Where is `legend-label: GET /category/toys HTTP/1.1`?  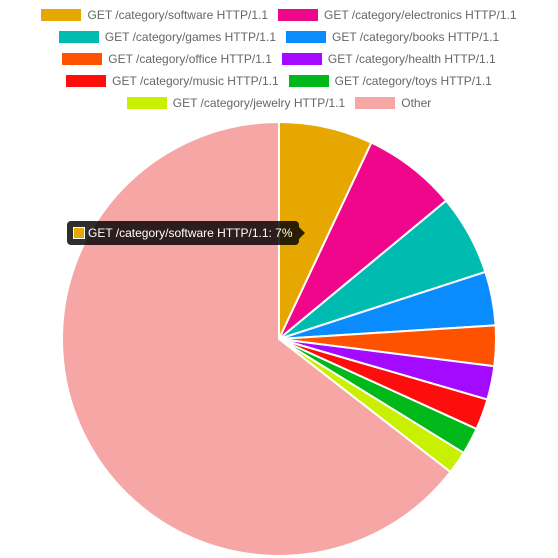
legend-label: GET /category/toys HTTP/1.1 is located at coordinates (413, 81).